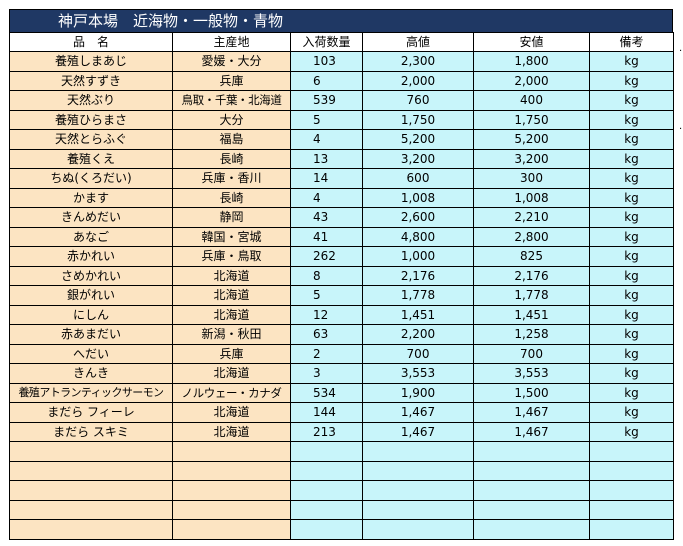 This screenshot has height=546, width=683. Describe the element at coordinates (418, 61) in the screenshot. I see `high-price-cell: 2,300` at that location.